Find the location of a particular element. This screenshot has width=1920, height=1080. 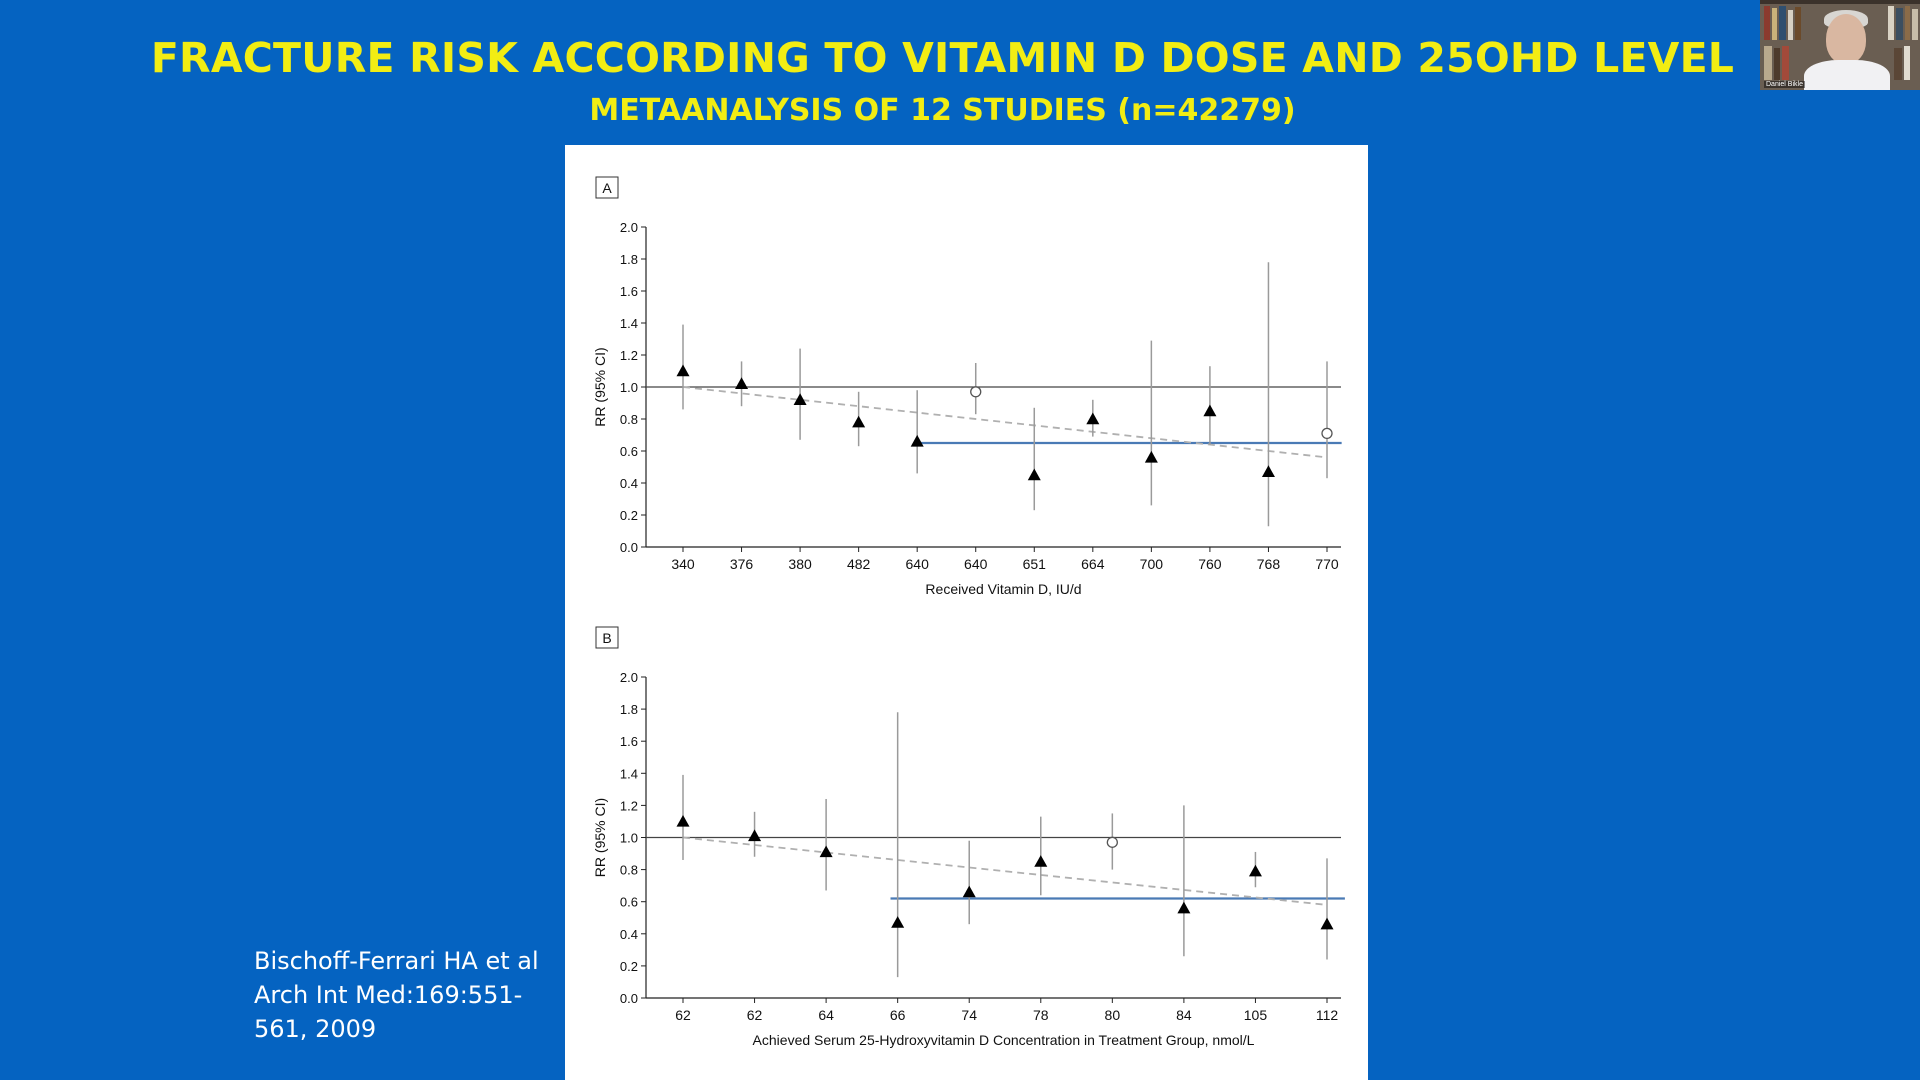

participant-shirt is located at coordinates (1847, 75).